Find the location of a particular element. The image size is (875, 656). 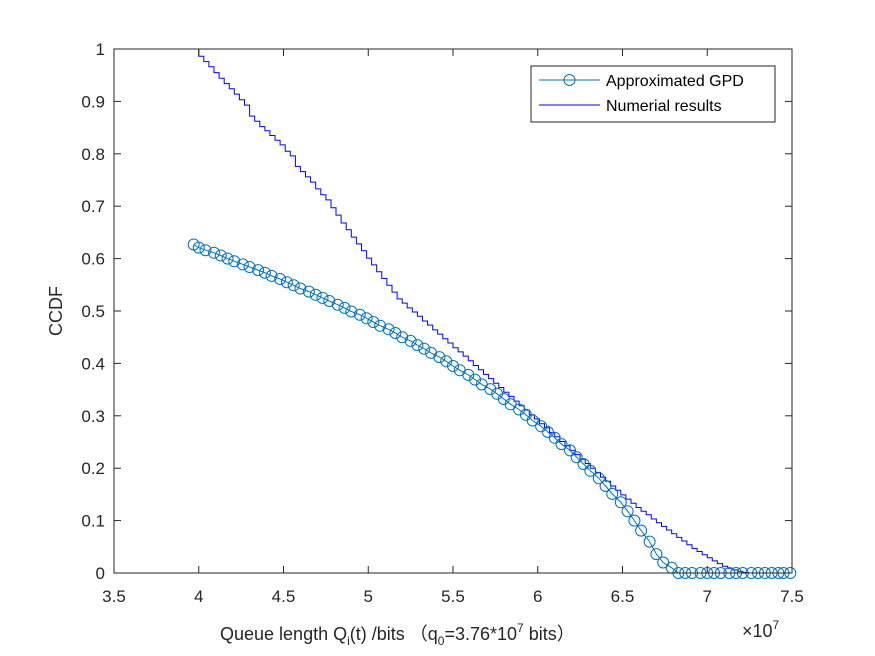

x-exponent-power: 7 is located at coordinates (776, 625).